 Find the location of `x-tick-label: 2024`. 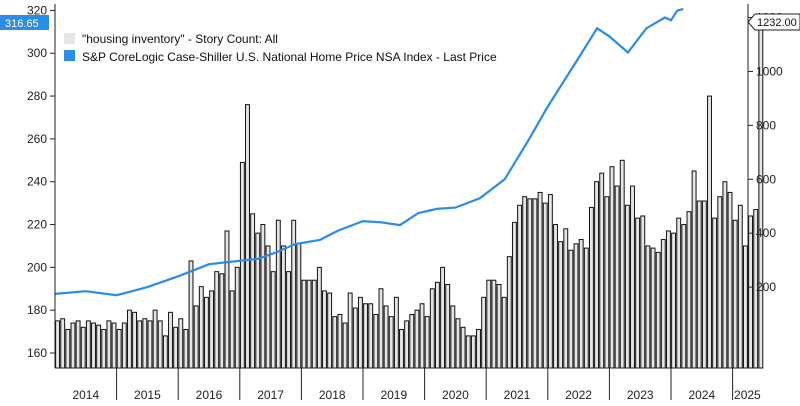

x-tick-label: 2024 is located at coordinates (701, 395).